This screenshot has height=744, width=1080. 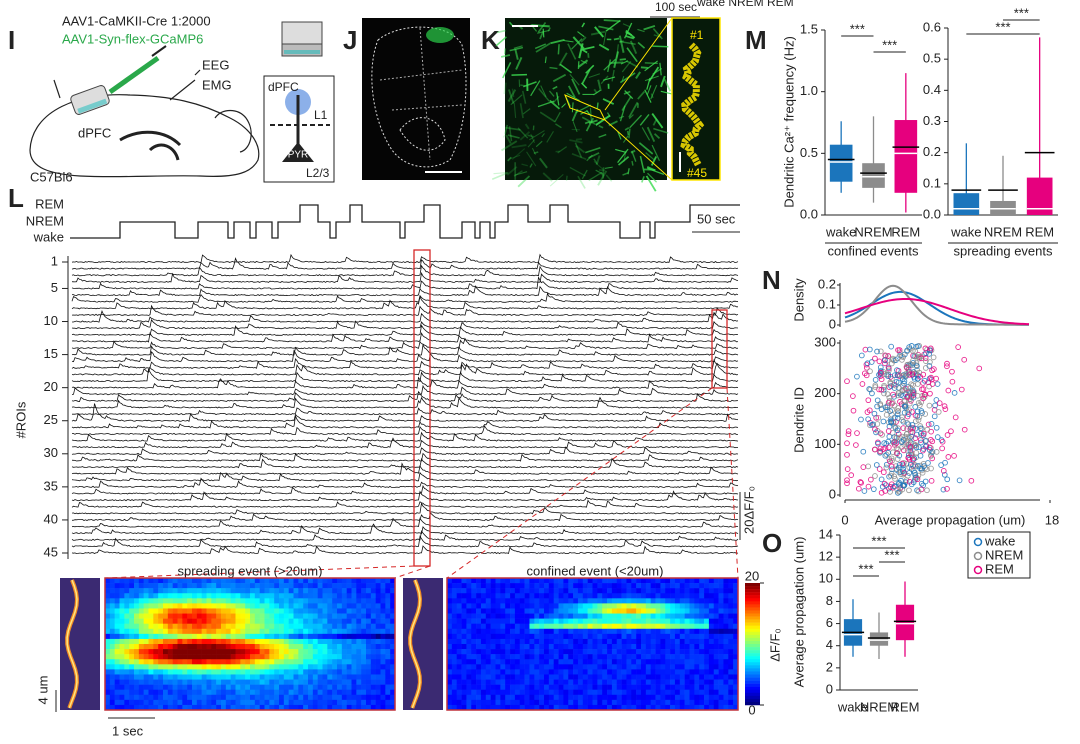 What do you see at coordinates (756, 40) in the screenshot?
I see `panel-label: M` at bounding box center [756, 40].